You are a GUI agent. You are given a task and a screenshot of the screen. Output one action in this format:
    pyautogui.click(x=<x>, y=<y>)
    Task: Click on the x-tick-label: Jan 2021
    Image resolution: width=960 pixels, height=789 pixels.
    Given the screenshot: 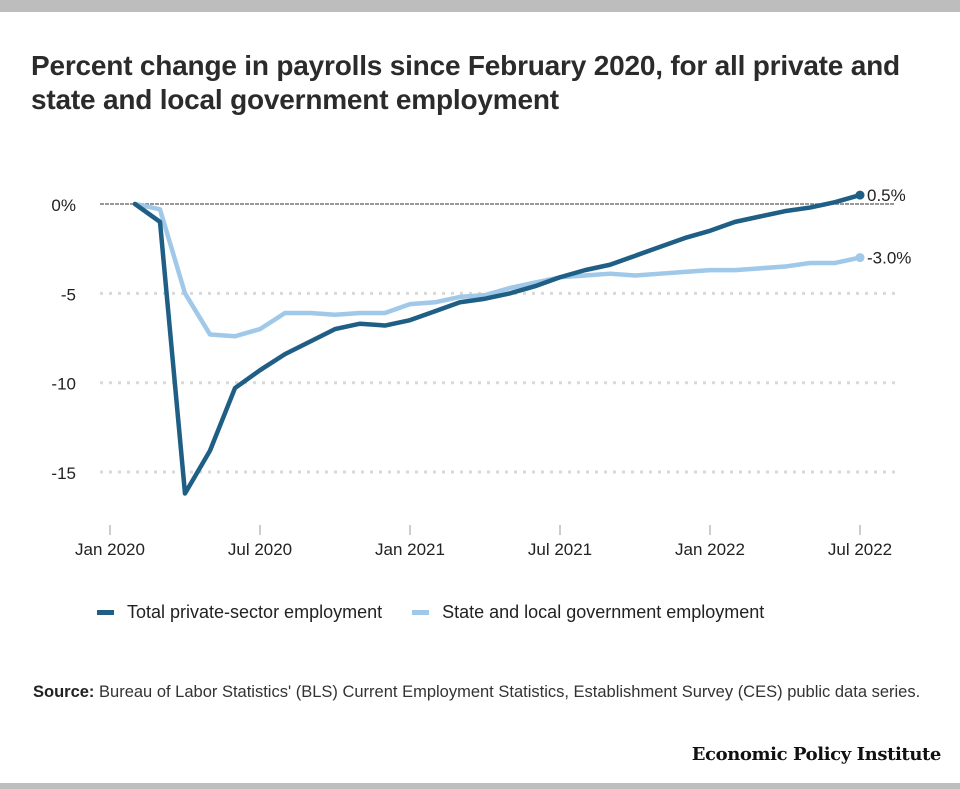 What is the action you would take?
    pyautogui.click(x=410, y=549)
    